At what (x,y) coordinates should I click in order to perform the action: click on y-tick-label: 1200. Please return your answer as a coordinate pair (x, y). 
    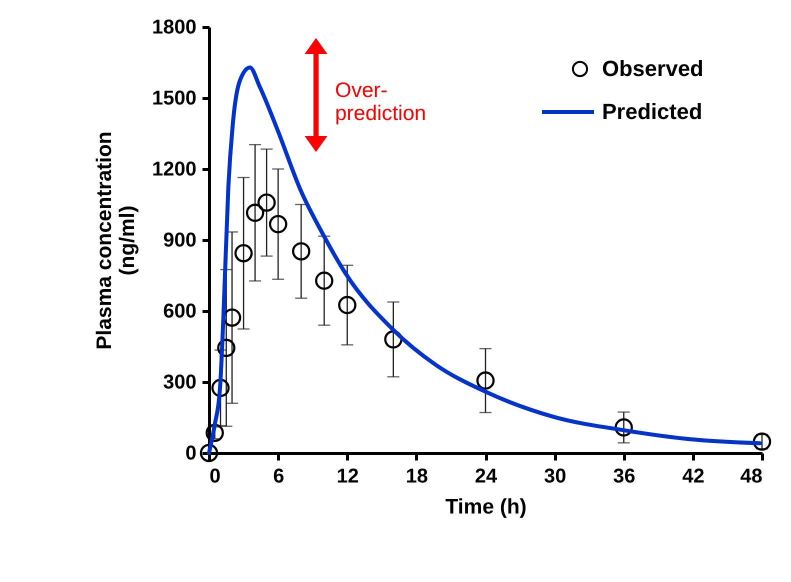
    Looking at the image, I should click on (174, 169).